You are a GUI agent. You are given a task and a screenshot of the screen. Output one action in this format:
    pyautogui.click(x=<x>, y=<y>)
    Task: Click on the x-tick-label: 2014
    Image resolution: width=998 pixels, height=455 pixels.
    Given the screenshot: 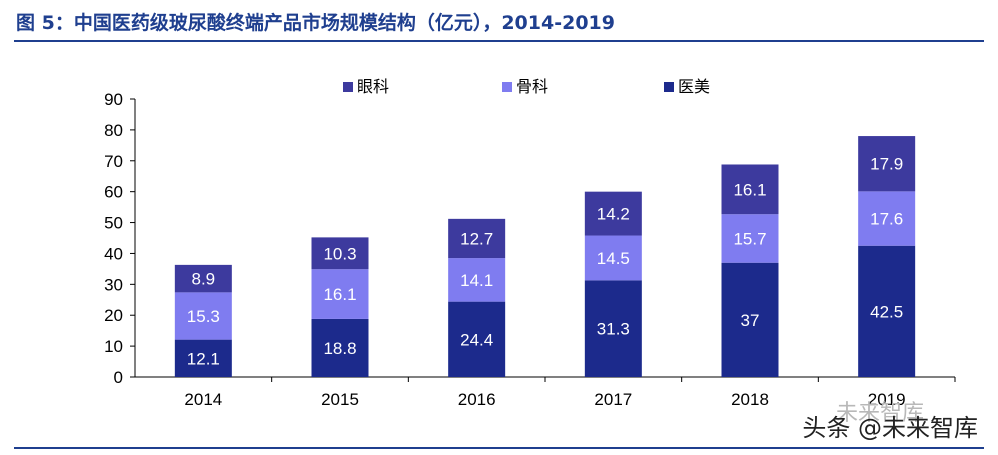 What is the action you would take?
    pyautogui.click(x=203, y=399)
    